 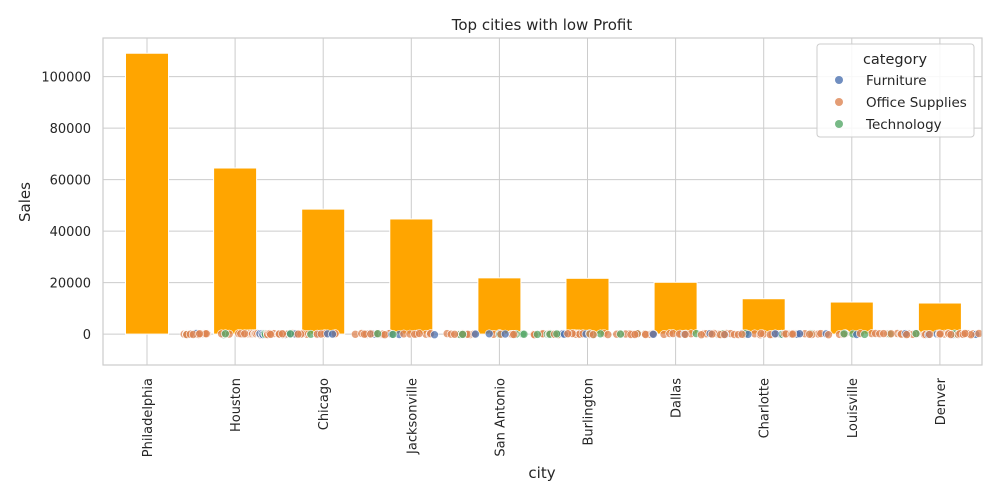 What do you see at coordinates (87, 335) in the screenshot?
I see `y-tick-label: 0` at bounding box center [87, 335].